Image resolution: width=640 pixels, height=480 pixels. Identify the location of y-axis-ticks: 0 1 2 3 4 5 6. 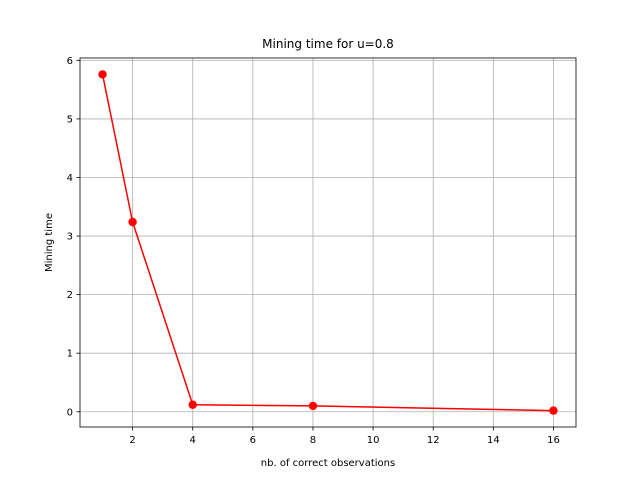
(73, 237).